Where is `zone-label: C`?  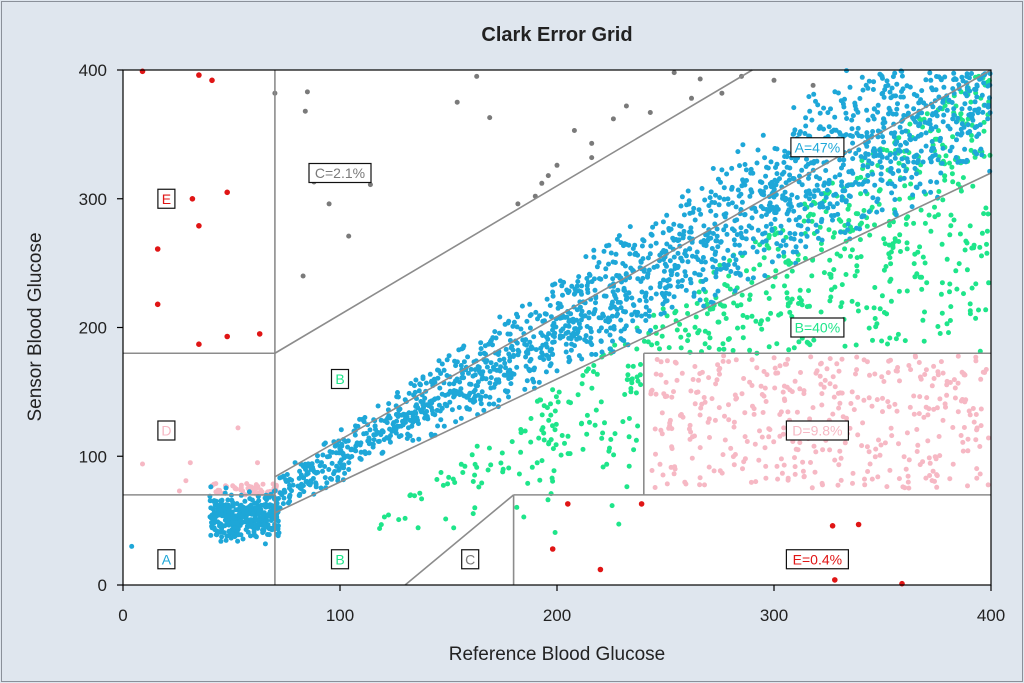
zone-label: C is located at coordinates (470, 559).